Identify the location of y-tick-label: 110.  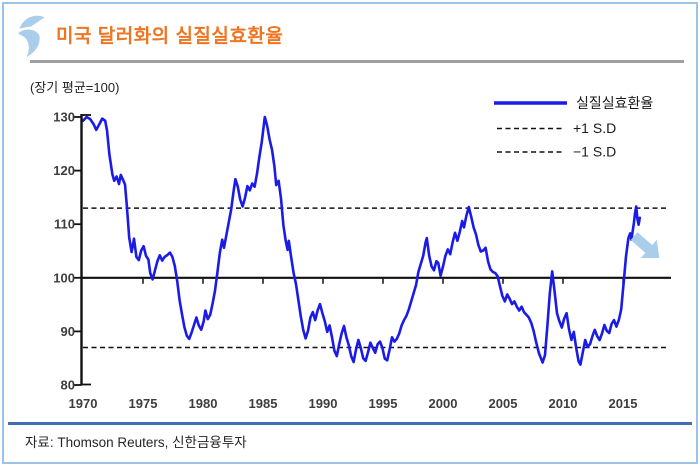
(64, 224).